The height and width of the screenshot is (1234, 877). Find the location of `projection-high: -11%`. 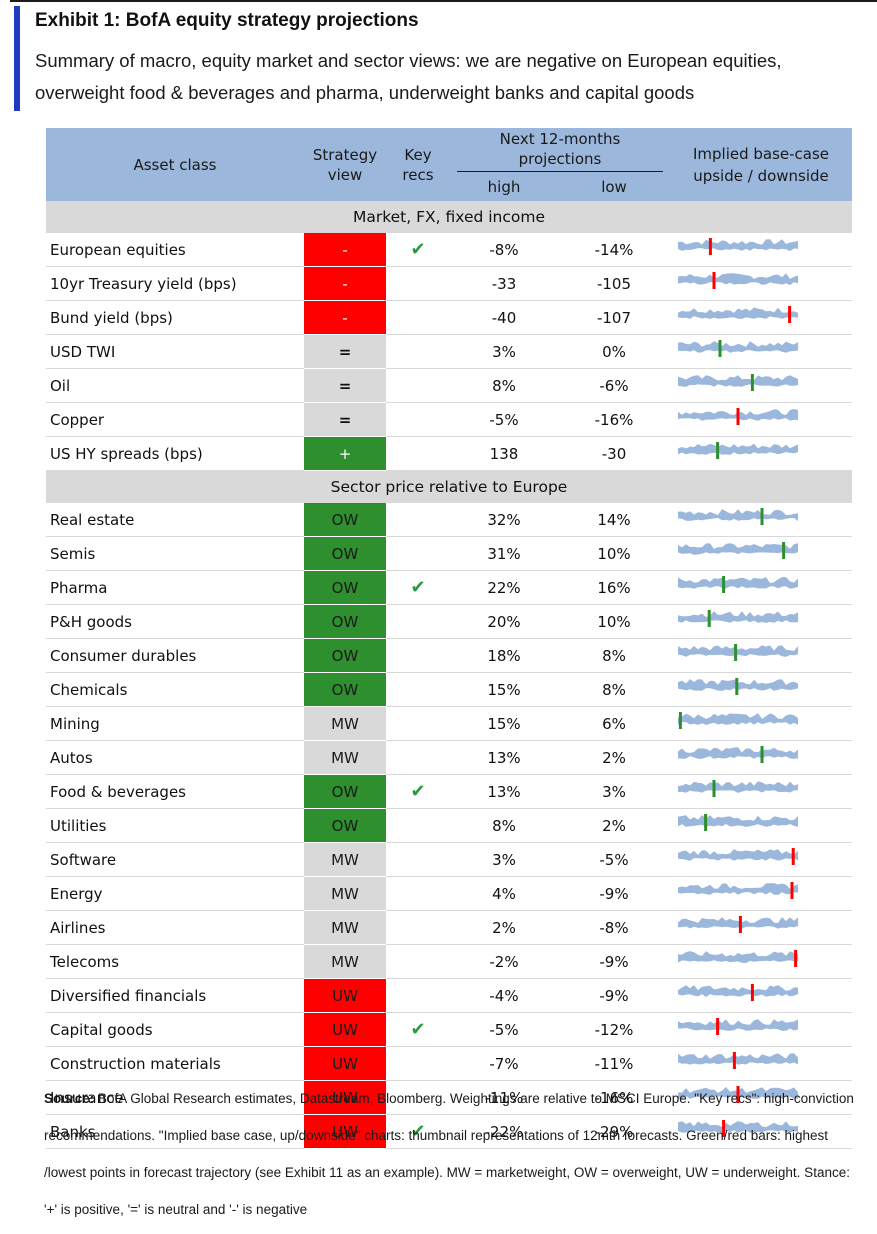

projection-high: -11% is located at coordinates (504, 1097).